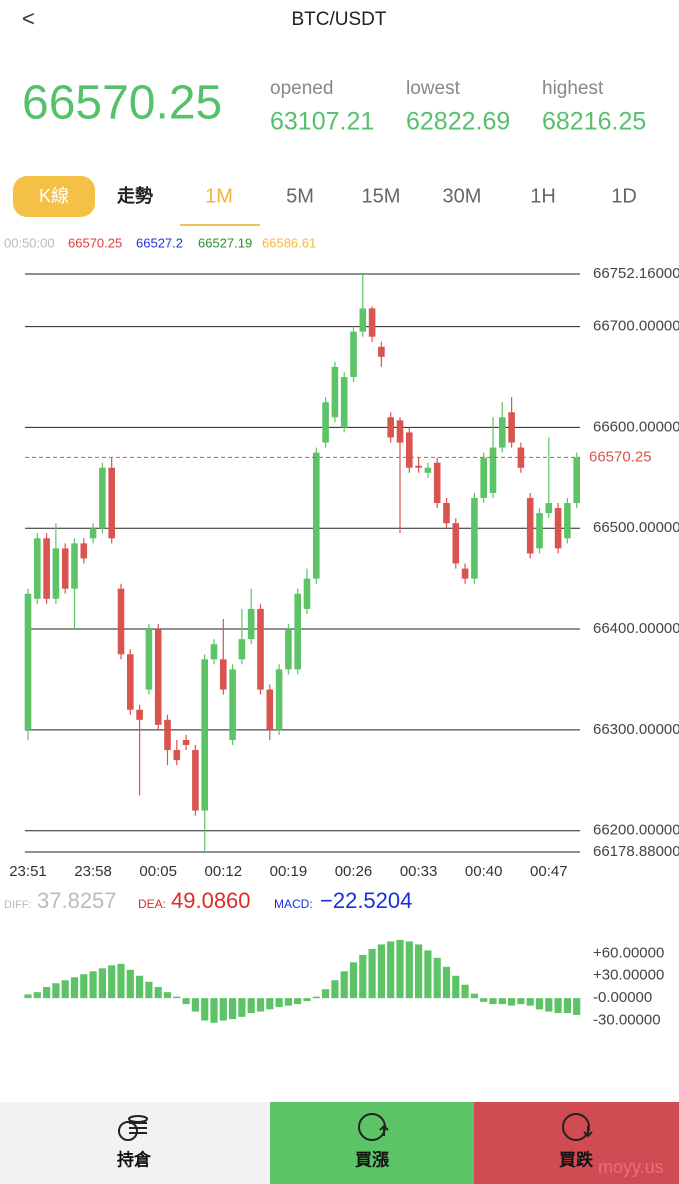 The image size is (679, 1184). Describe the element at coordinates (628, 975) in the screenshot. I see `y-tick-label: +30.00000` at that location.